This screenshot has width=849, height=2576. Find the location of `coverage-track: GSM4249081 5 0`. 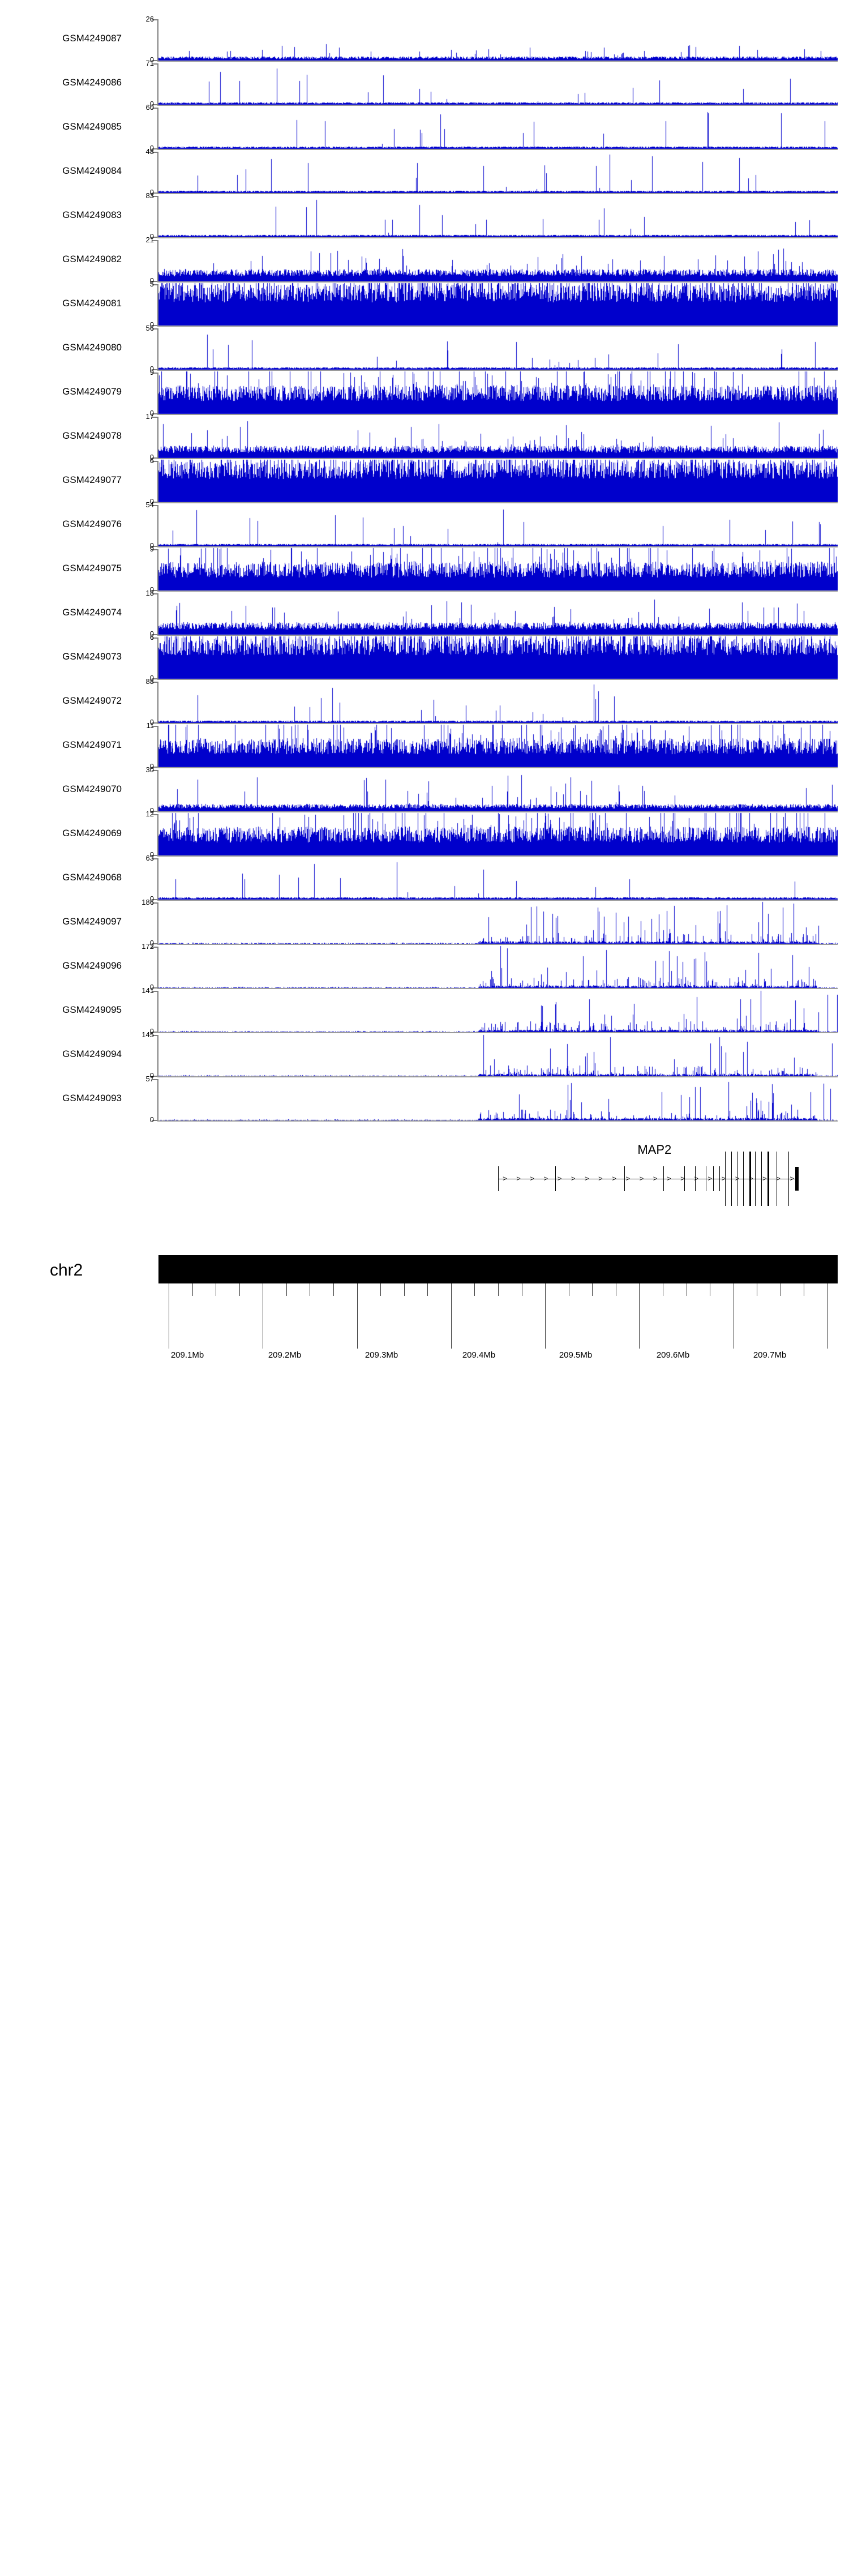

coverage-track: GSM4249081 5 0 is located at coordinates (424, 304).